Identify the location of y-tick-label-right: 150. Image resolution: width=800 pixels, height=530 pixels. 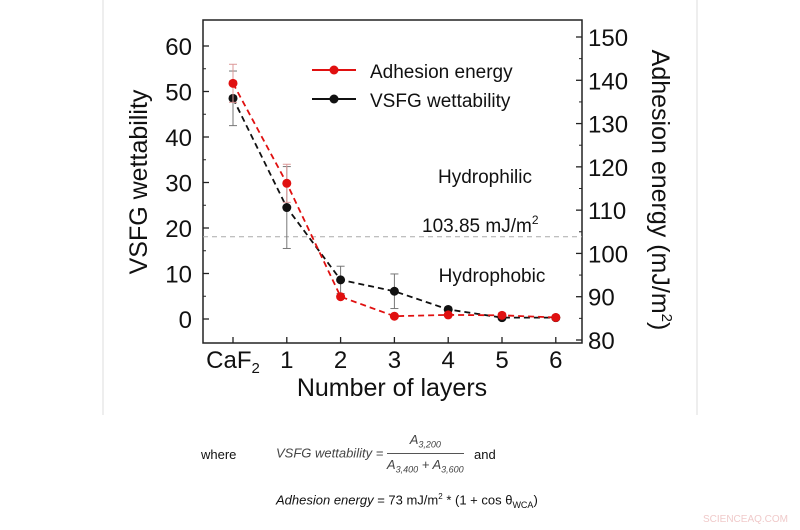
(608, 38).